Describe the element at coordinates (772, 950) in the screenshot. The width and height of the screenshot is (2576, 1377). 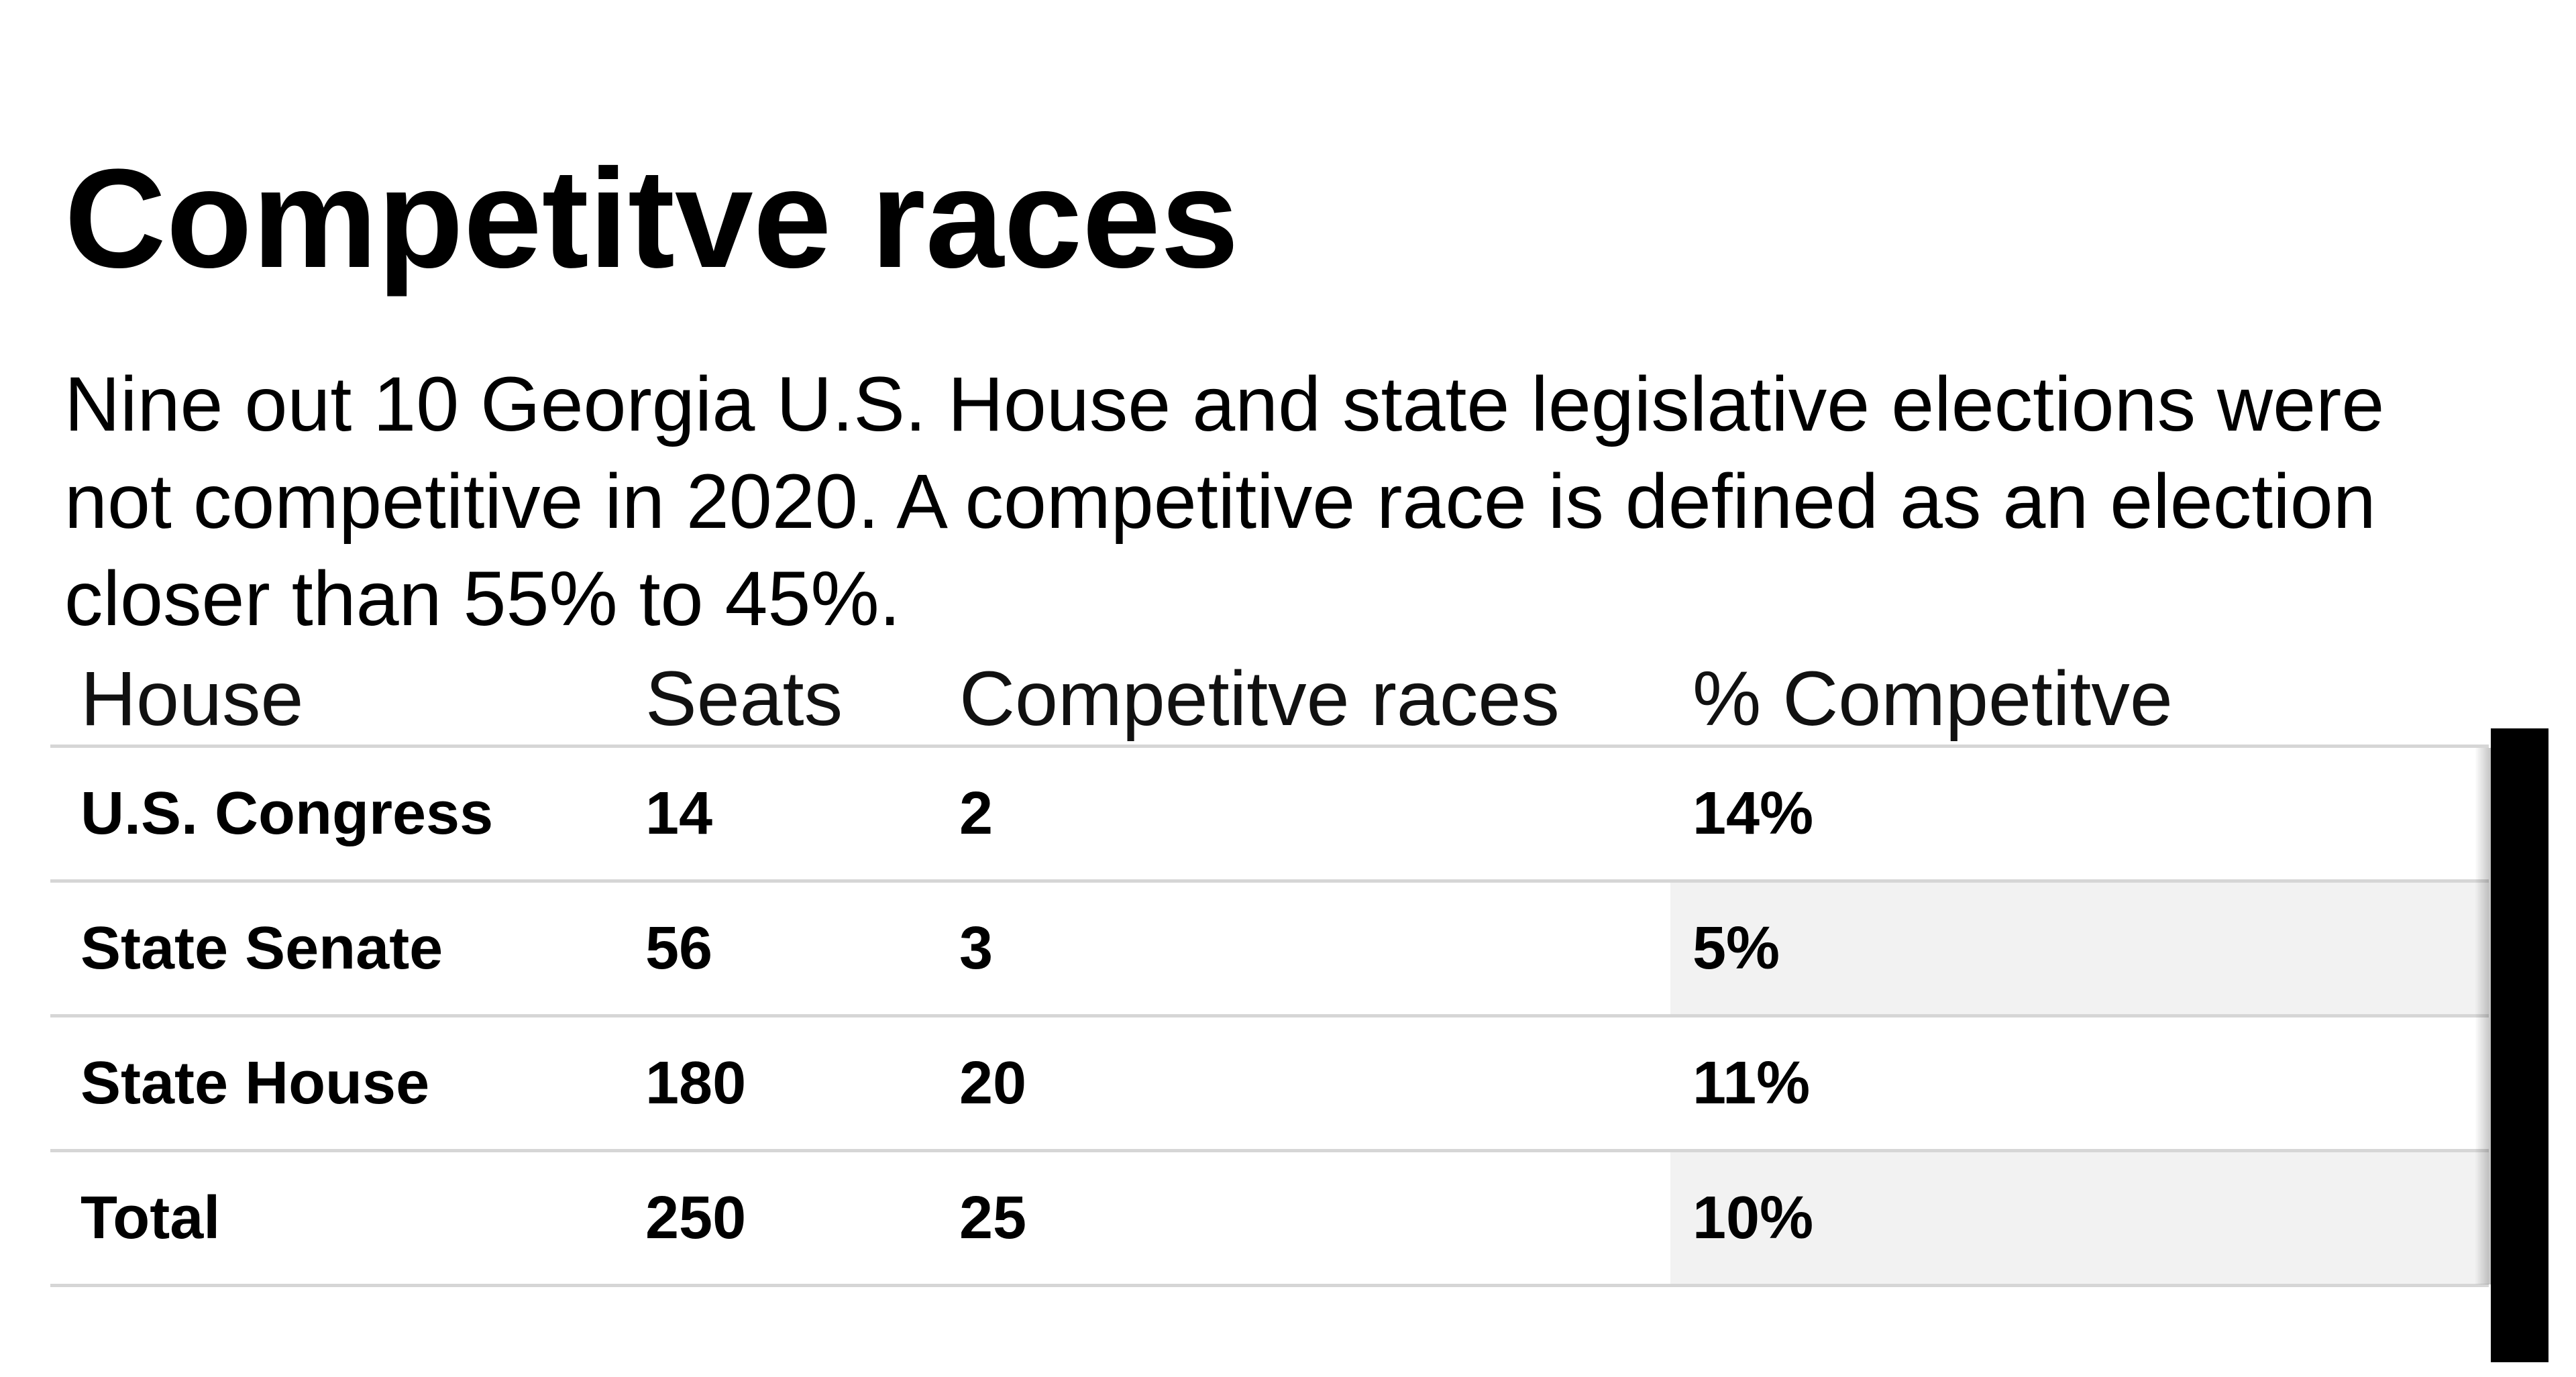
I see `table-row-2-seats: 56` at that location.